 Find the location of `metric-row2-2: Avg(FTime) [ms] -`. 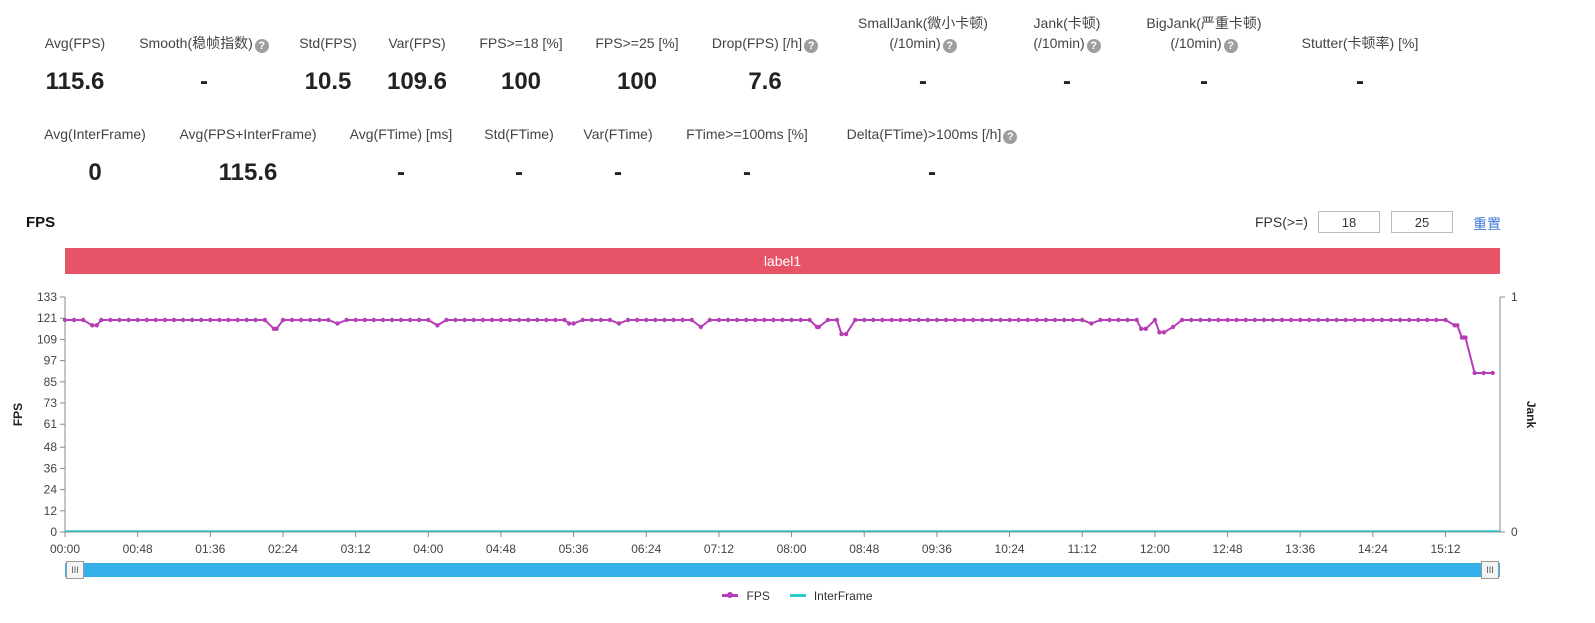

metric-row2-2: Avg(FTime) [ms] - is located at coordinates (401, 155).